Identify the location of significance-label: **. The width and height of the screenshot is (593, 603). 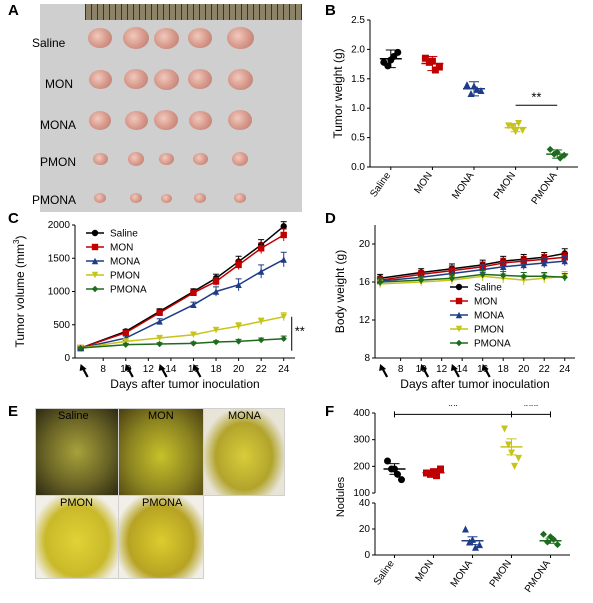
(300, 331).